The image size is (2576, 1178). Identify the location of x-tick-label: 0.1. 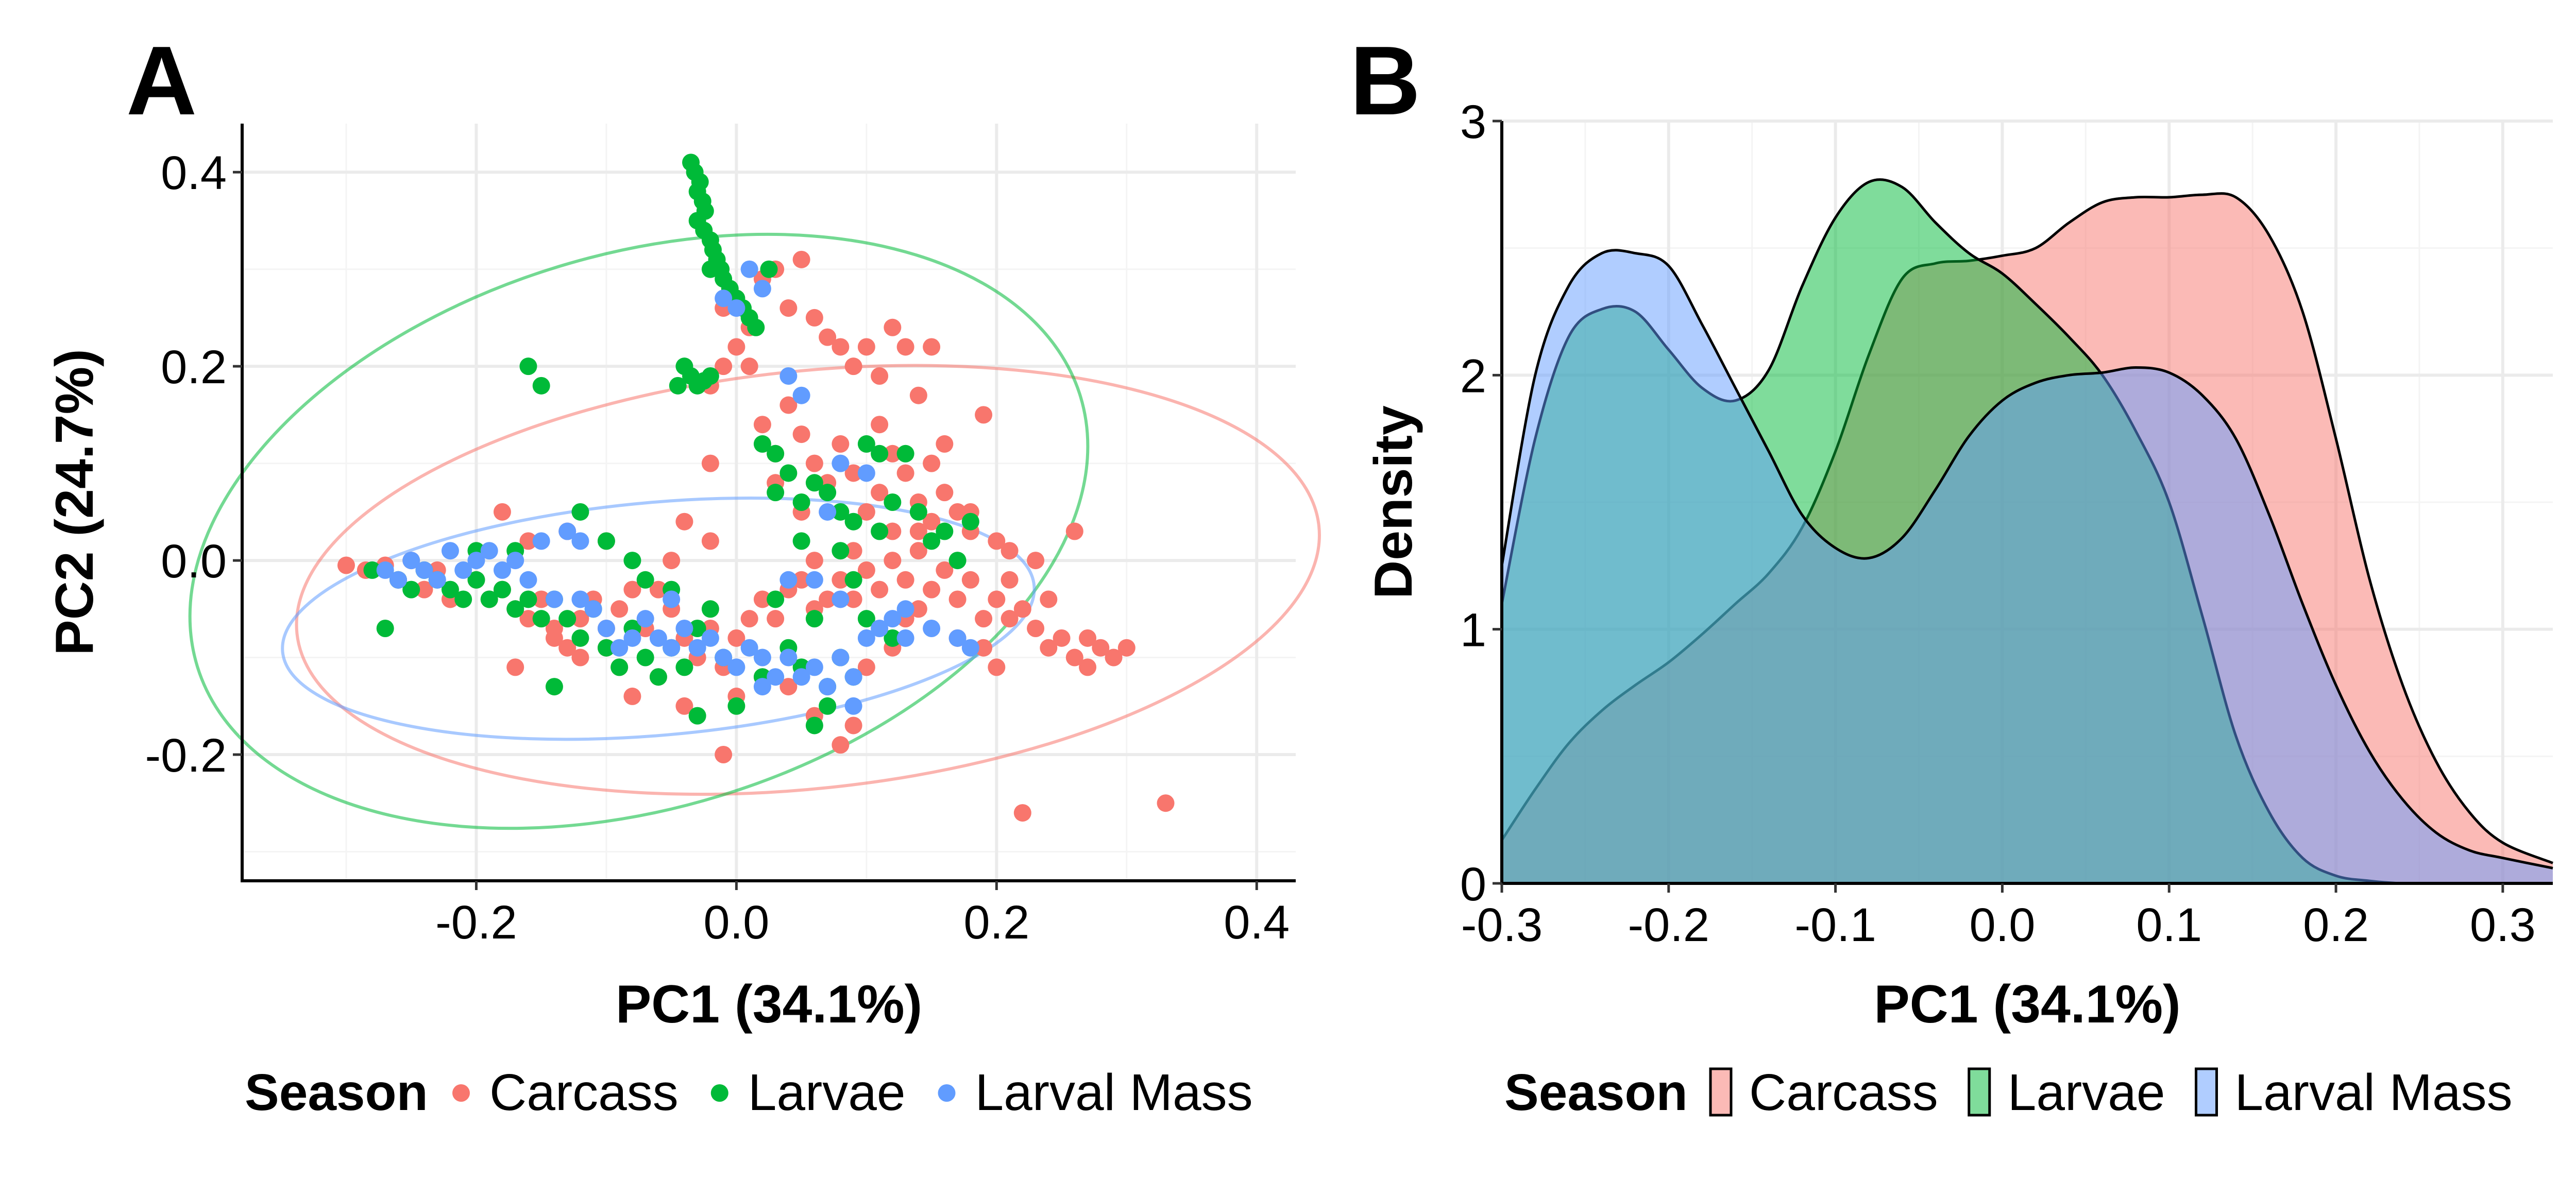
(2169, 925).